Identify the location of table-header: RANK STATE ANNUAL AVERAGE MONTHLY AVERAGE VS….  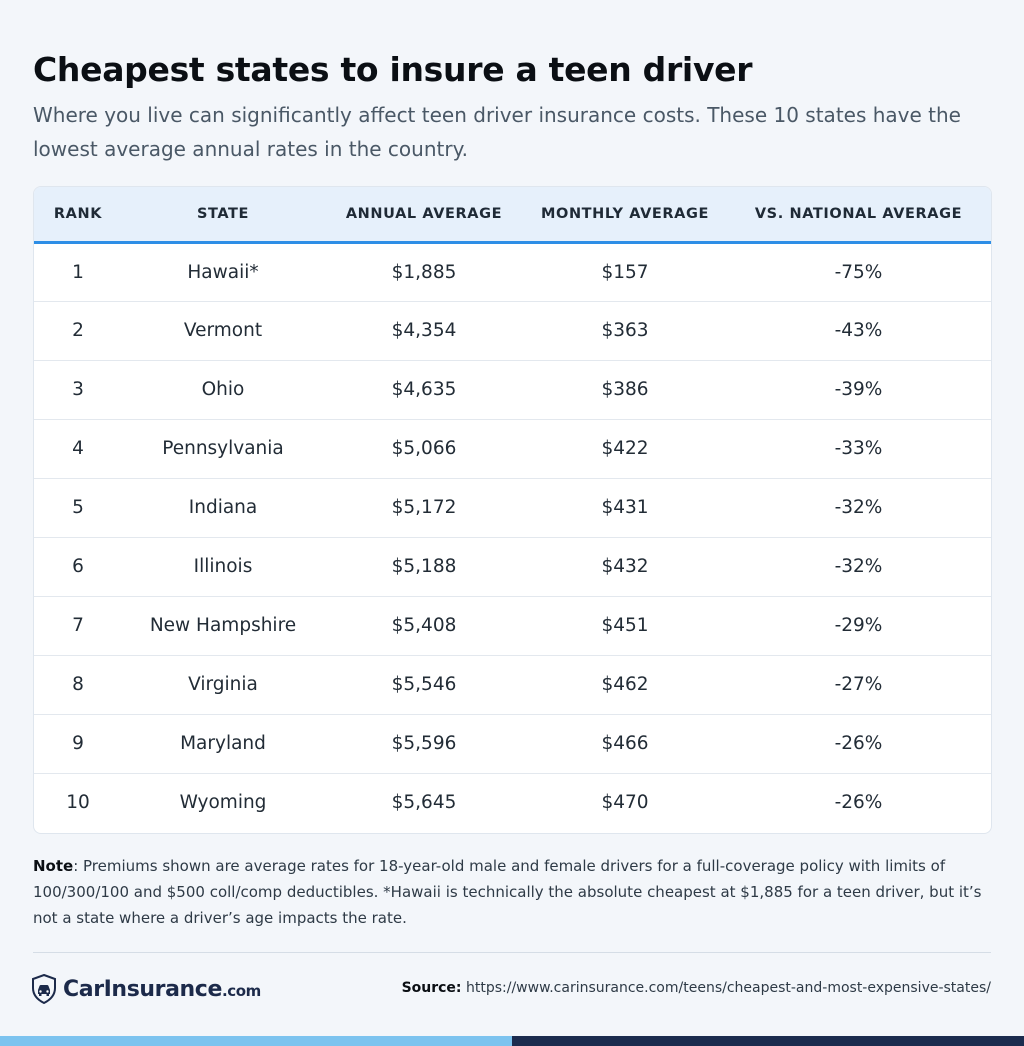
(512, 215).